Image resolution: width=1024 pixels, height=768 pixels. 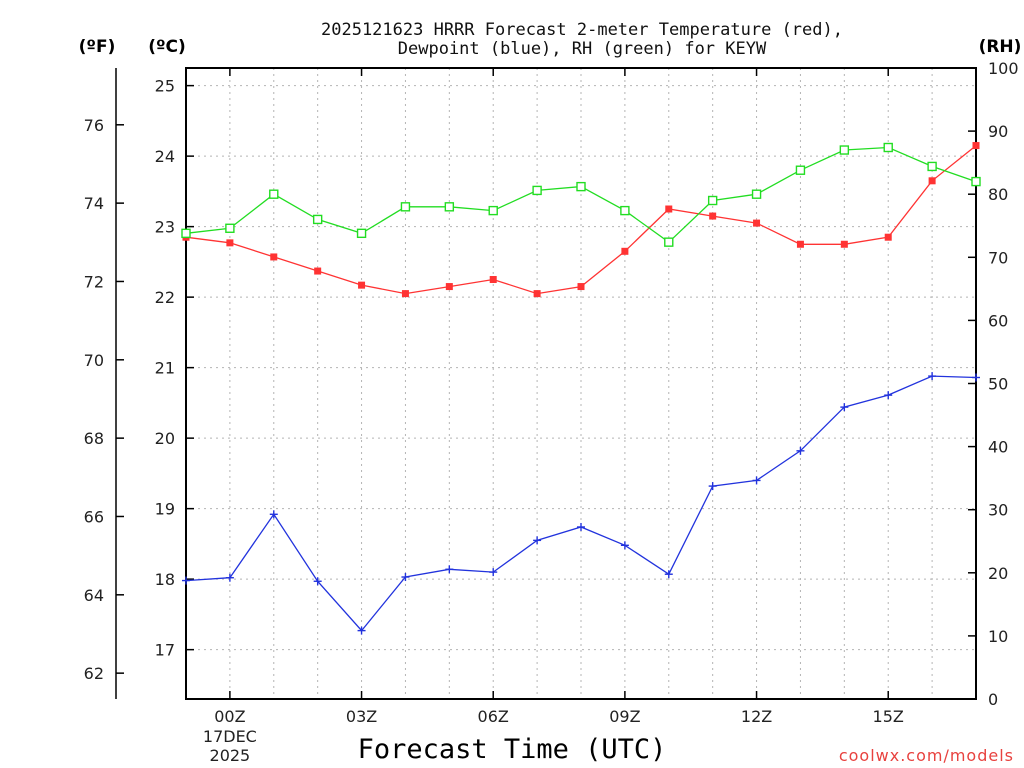 I want to click on rh-unit-label: (RH), so click(x=1000, y=47).